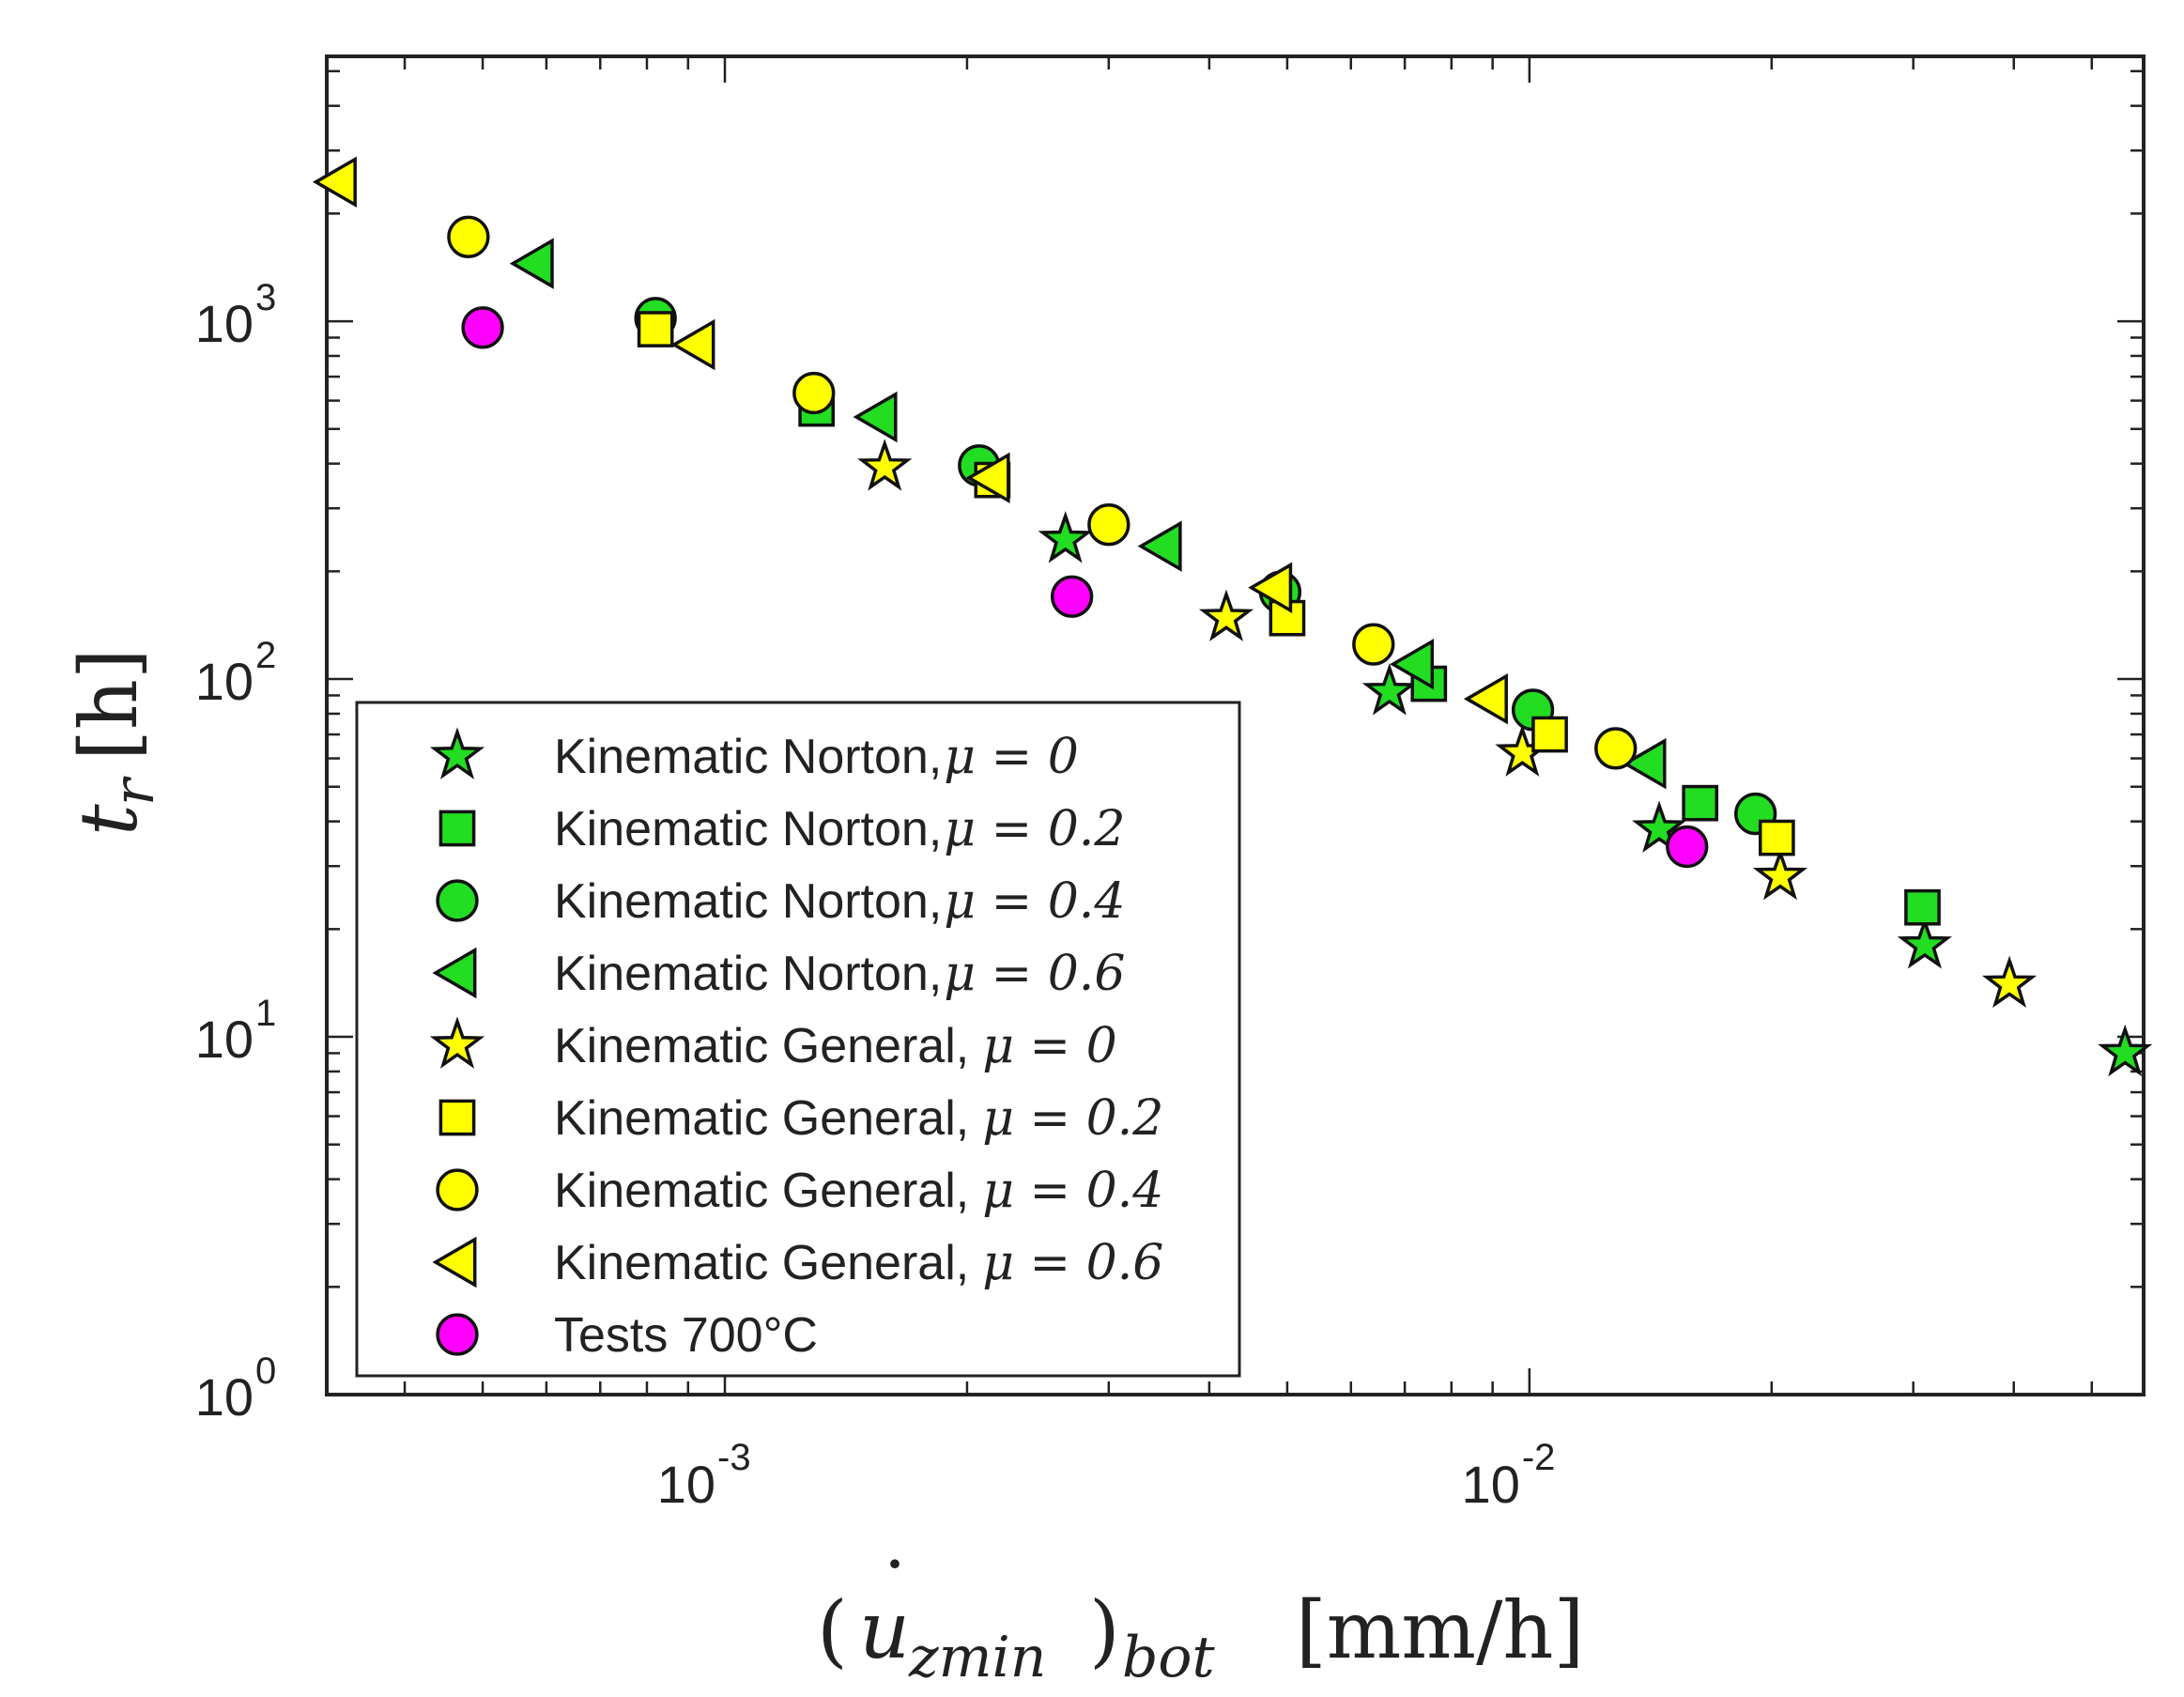 The image size is (2184, 1697). I want to click on legend-label-mu: μ = 0, so click(1049, 1046).